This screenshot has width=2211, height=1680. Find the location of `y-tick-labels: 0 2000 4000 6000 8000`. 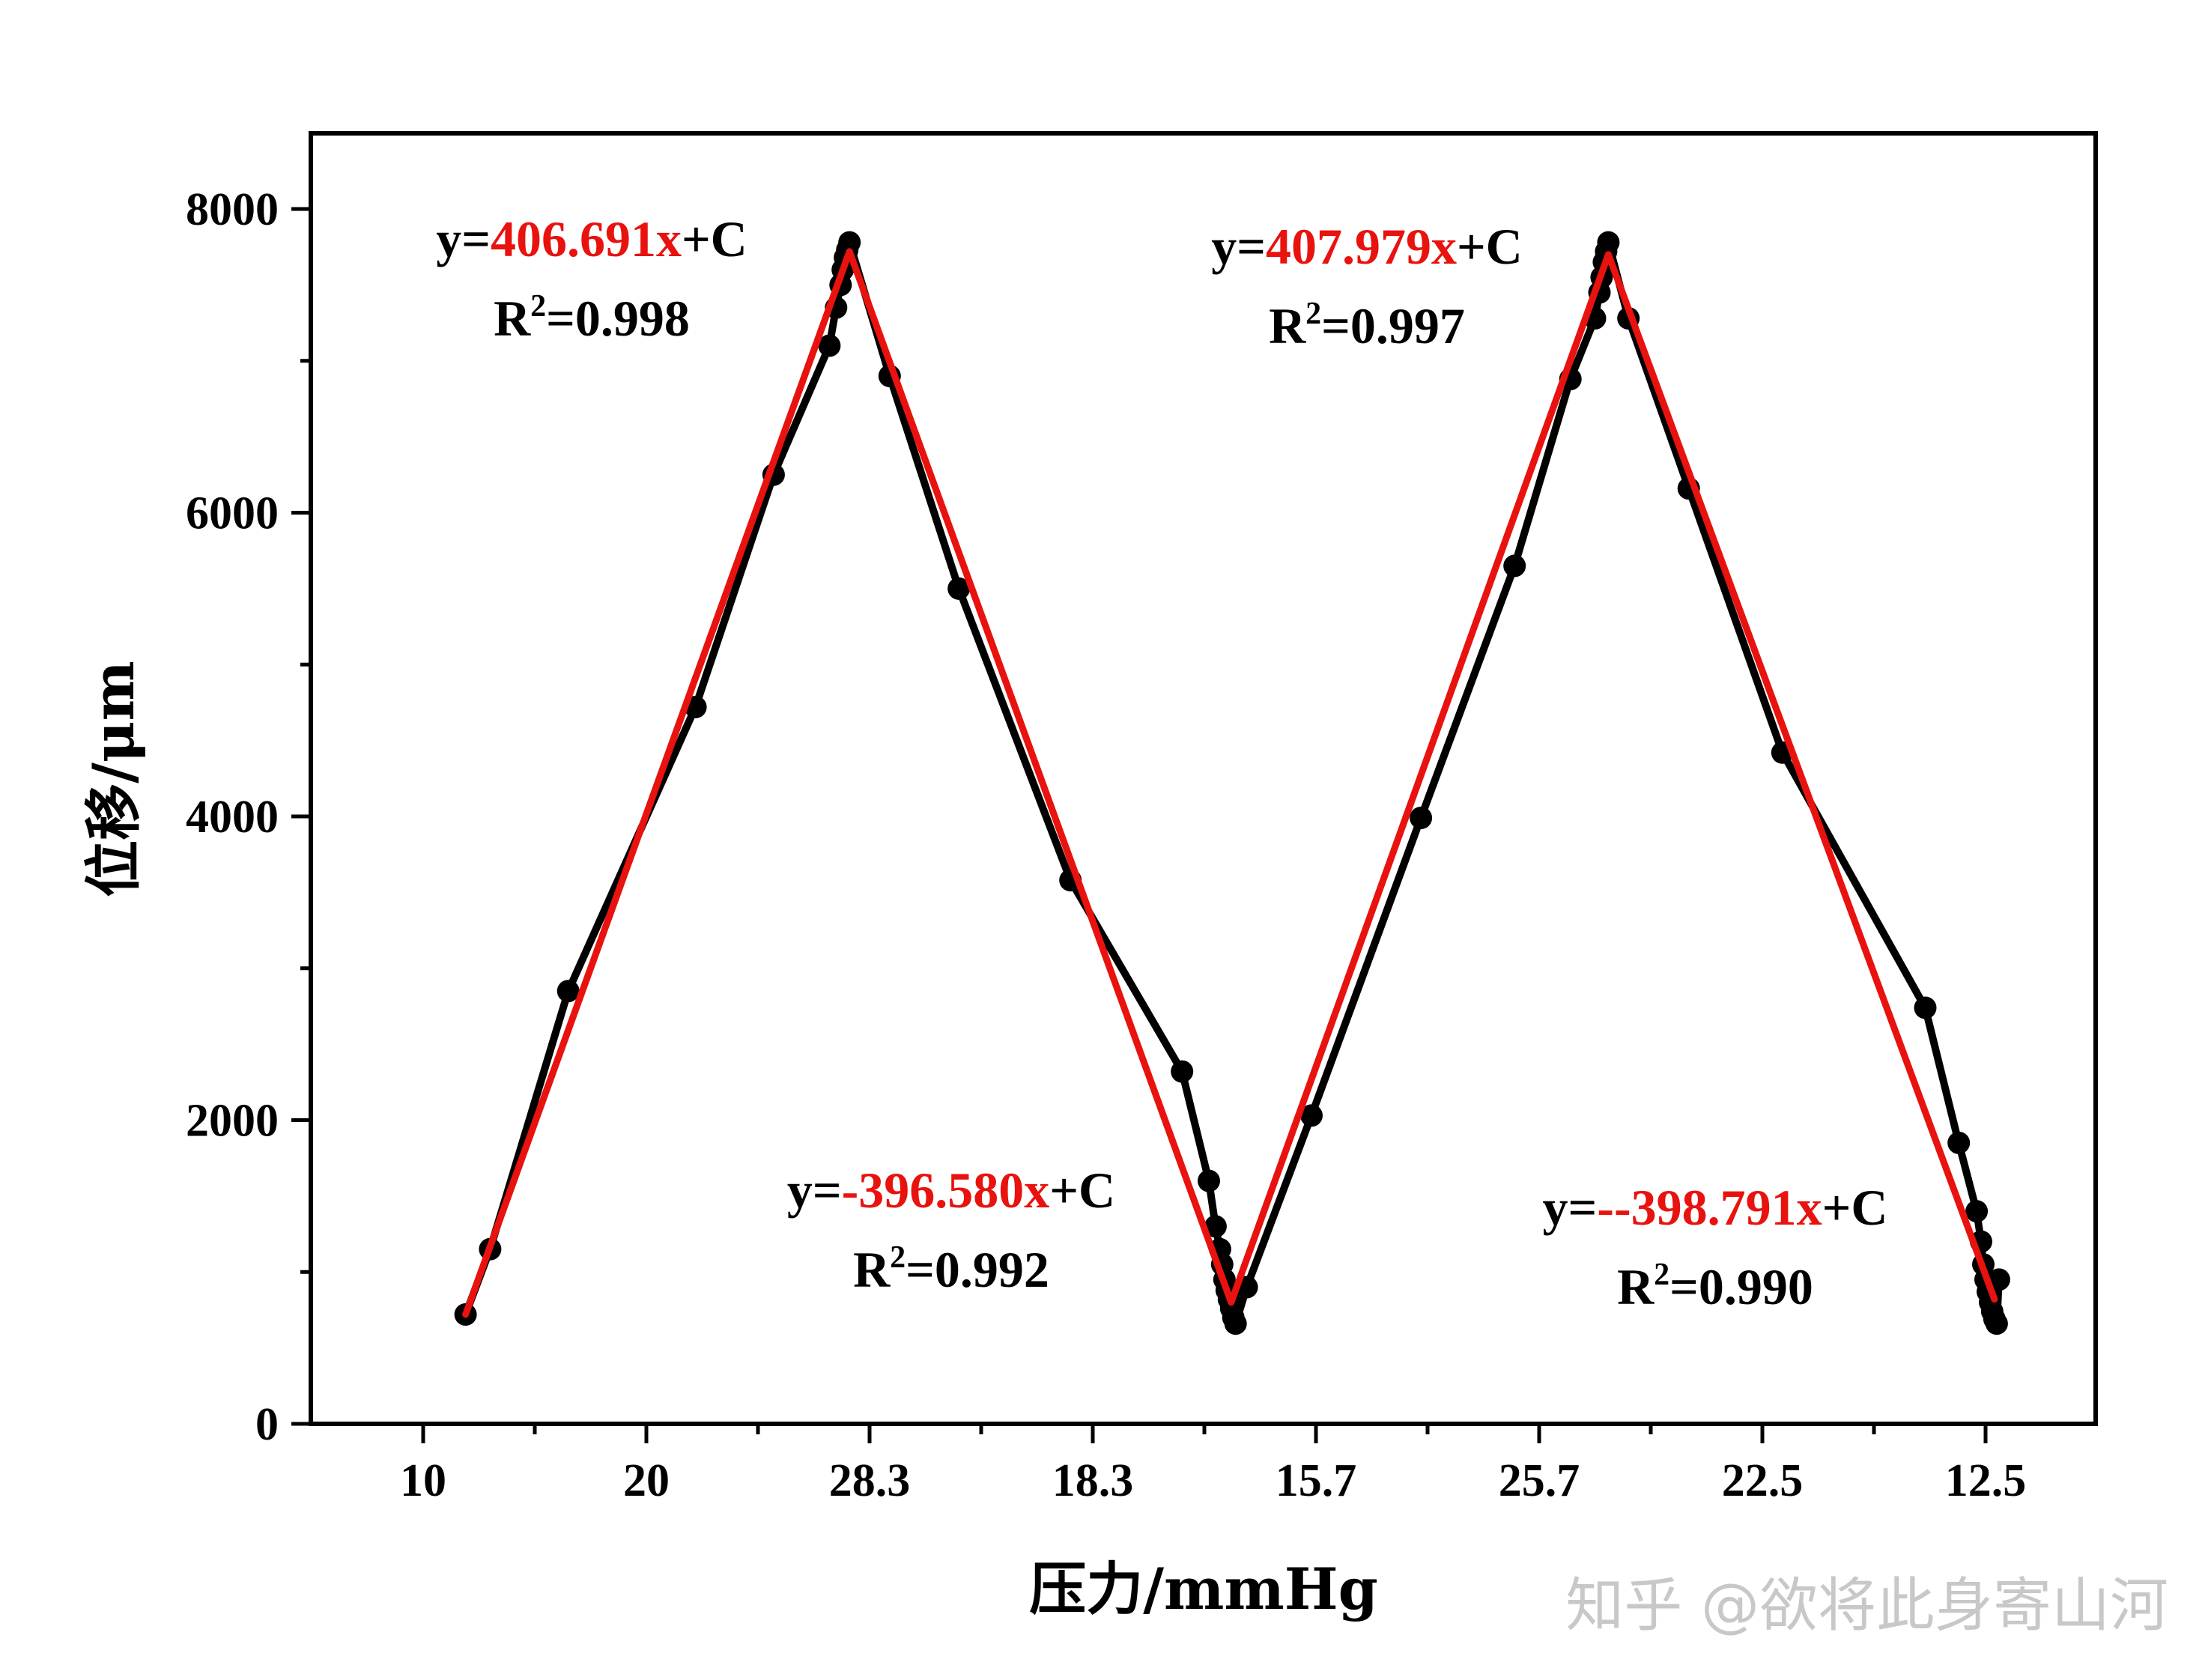

y-tick-labels: 0 2000 4000 6000 8000 is located at coordinates (232, 817).